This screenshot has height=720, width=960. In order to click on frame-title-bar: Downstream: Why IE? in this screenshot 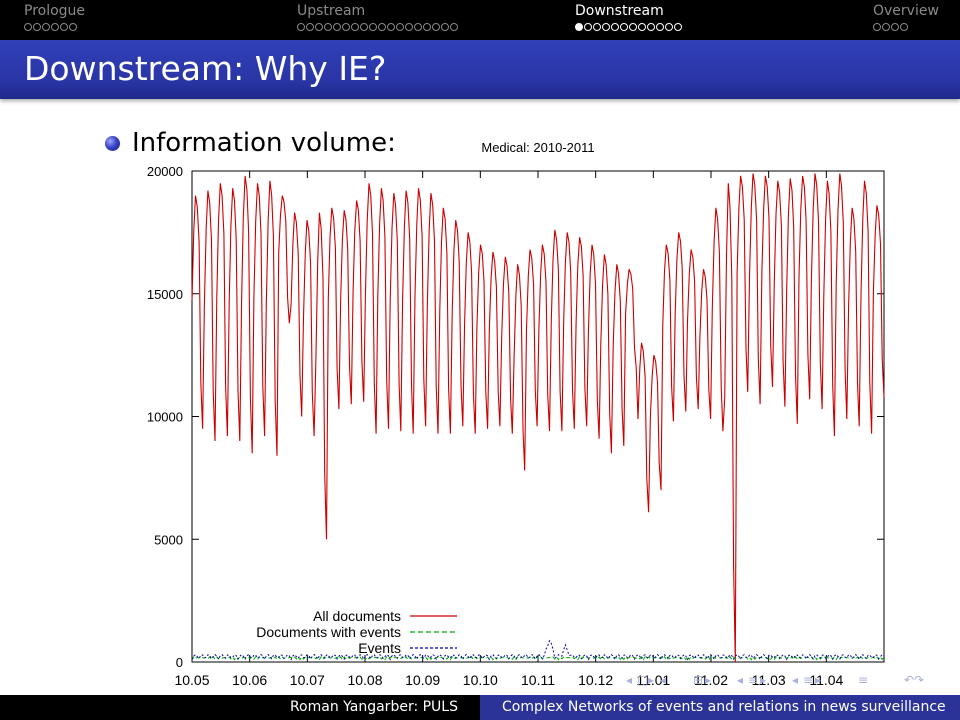, I will do `click(480, 69)`.